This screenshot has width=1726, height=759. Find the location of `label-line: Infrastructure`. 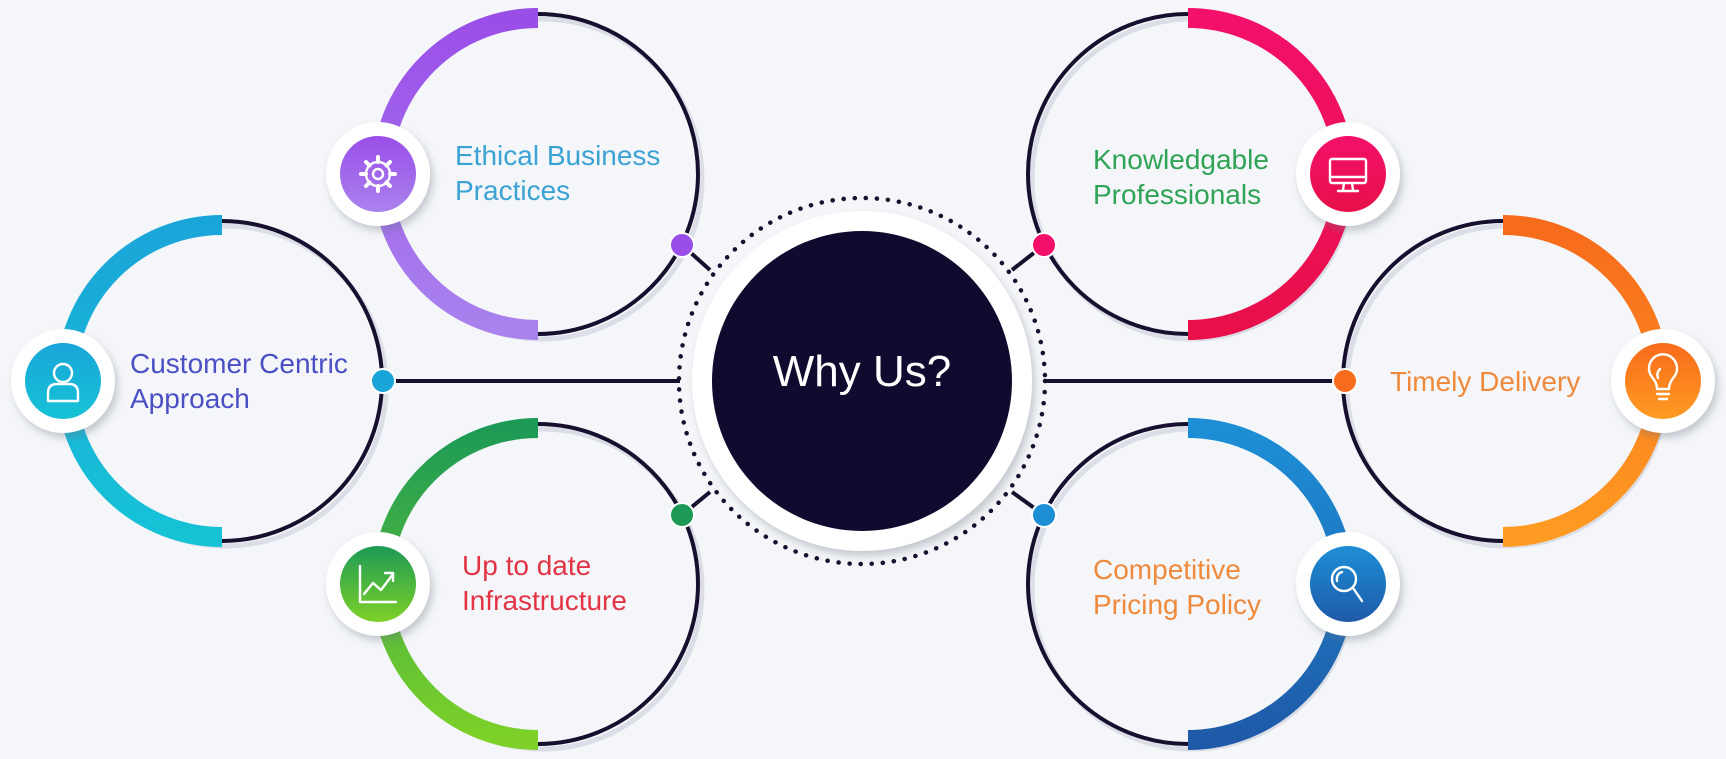

label-line: Infrastructure is located at coordinates (544, 600).